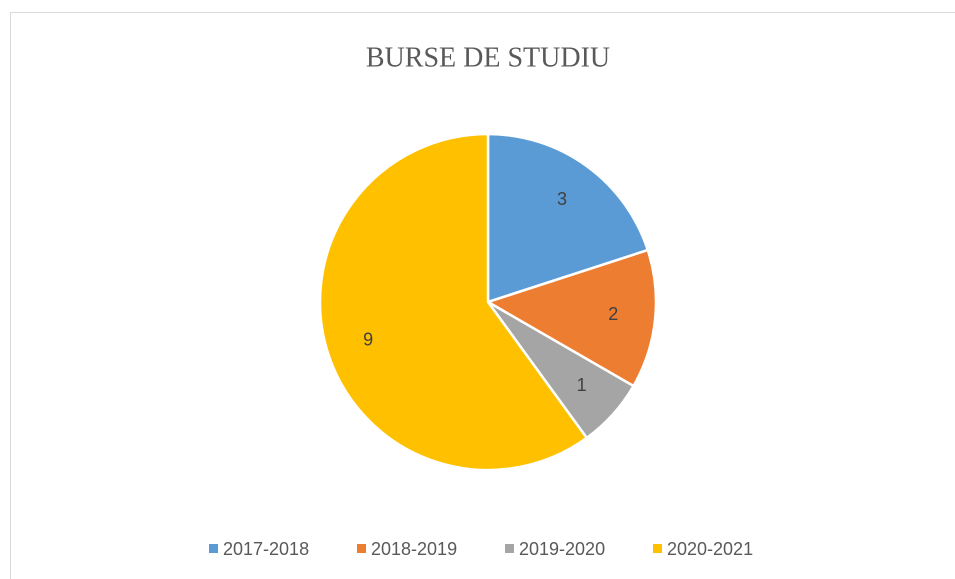 The width and height of the screenshot is (955, 579). I want to click on legend-label: 2017-2018, so click(266, 549).